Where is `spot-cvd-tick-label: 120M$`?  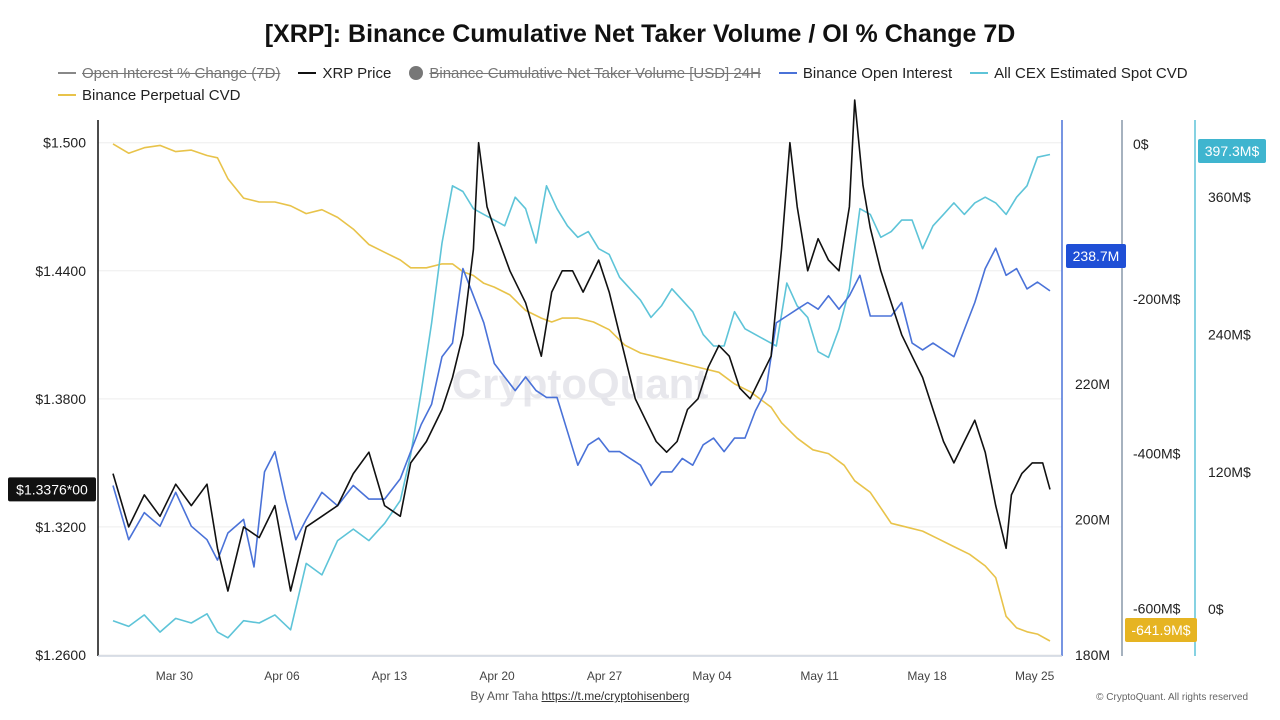 spot-cvd-tick-label: 120M$ is located at coordinates (1229, 472).